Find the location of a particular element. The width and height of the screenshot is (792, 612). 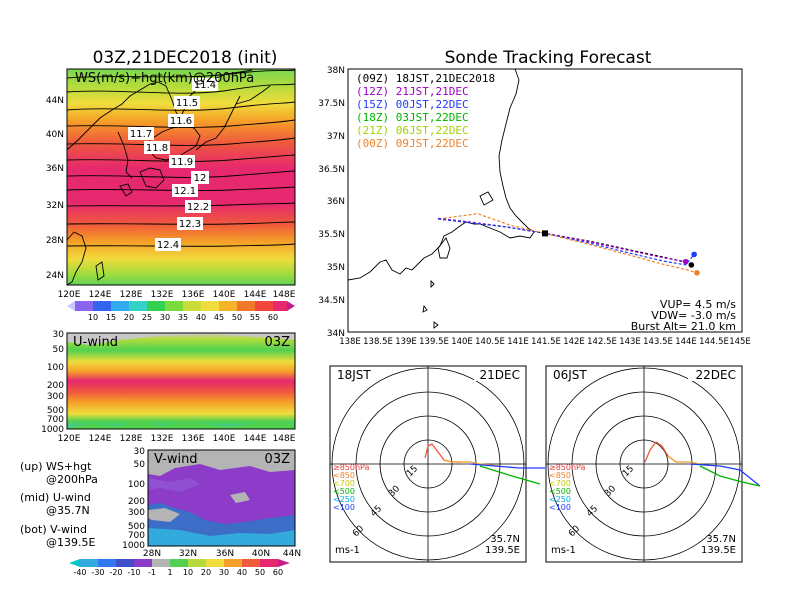

colorbar-tick: 20 is located at coordinates (129, 317).